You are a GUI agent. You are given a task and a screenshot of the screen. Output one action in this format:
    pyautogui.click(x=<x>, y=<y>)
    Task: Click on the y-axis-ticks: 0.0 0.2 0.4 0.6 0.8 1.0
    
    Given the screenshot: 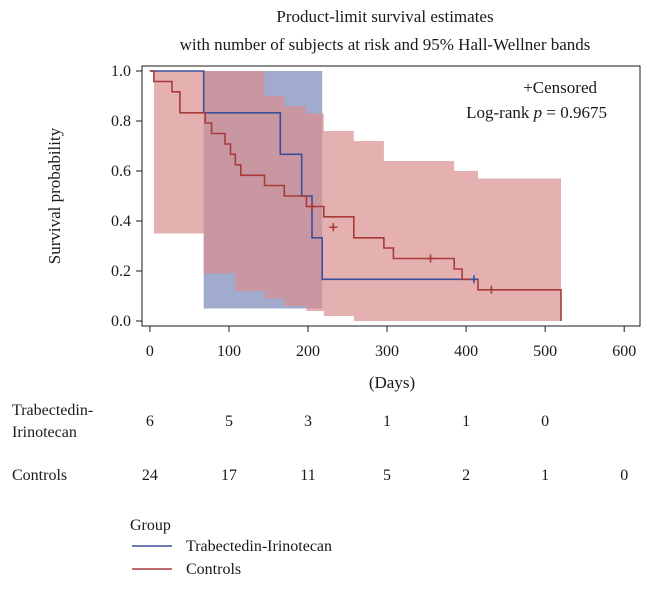 What is the action you would take?
    pyautogui.click(x=126, y=196)
    